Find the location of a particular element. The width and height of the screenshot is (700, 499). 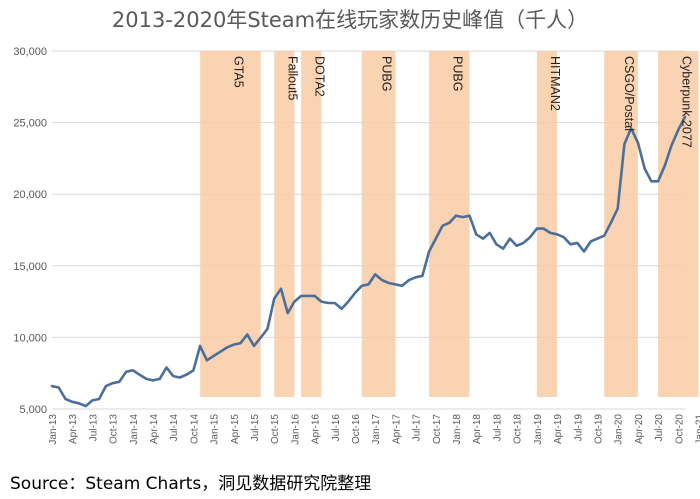

x-tick-label: Oct-15 is located at coordinates (275, 429).